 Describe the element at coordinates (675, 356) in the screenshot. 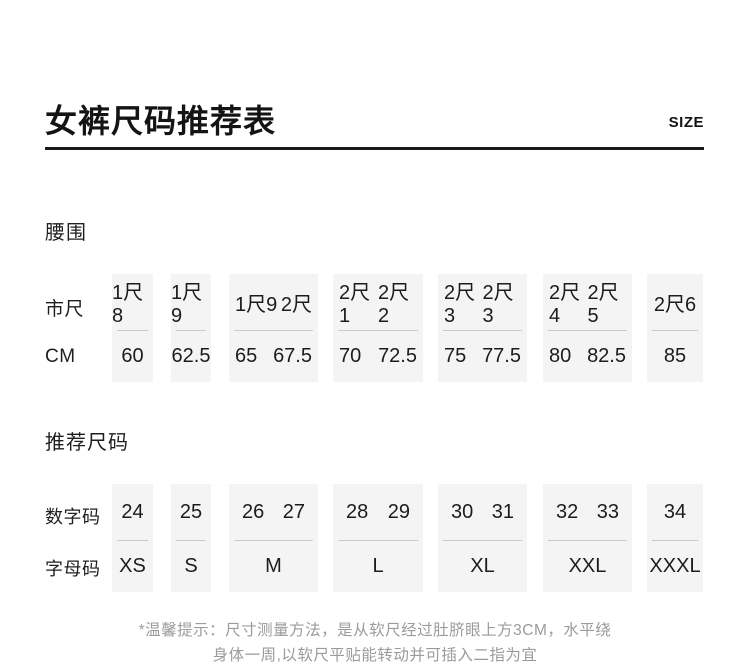

I see `cell-value: 85` at that location.